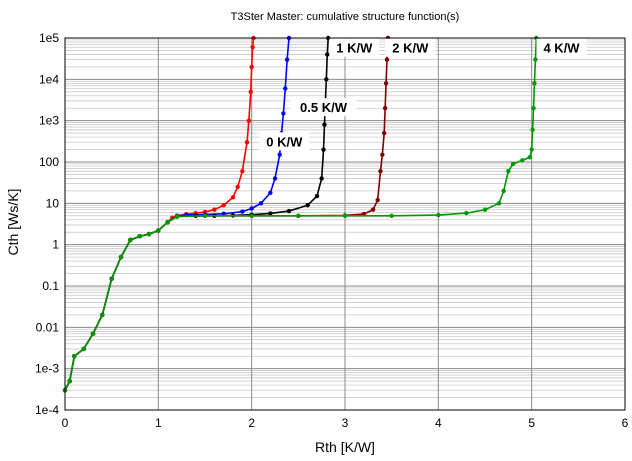 This screenshot has width=632, height=461. Describe the element at coordinates (625, 423) in the screenshot. I see `x-tick-label: 6` at that location.